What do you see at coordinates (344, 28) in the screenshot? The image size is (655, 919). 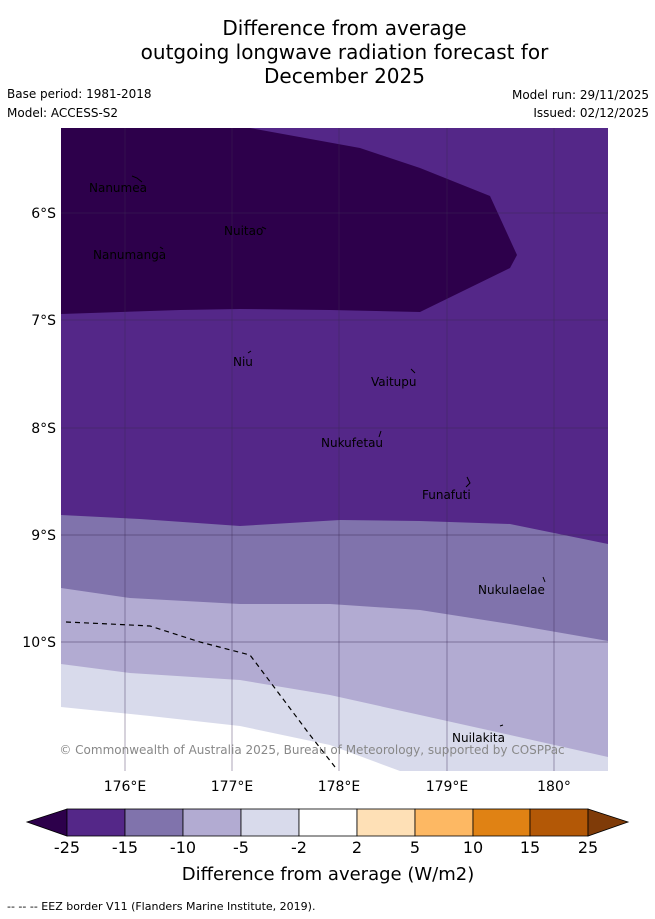 I see `title-line-1: Difference from average` at bounding box center [344, 28].